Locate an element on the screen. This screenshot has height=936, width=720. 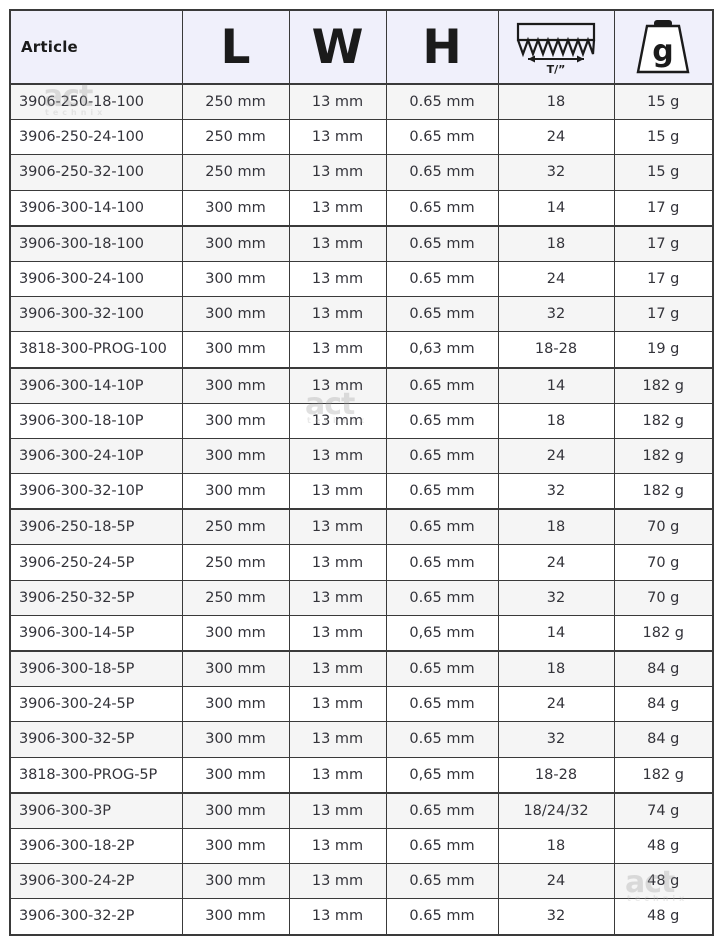
table-row: 3906-300-32-2P 300 mm 13 mm 0.65 mm 32 48 g is located at coordinates (361, 917).